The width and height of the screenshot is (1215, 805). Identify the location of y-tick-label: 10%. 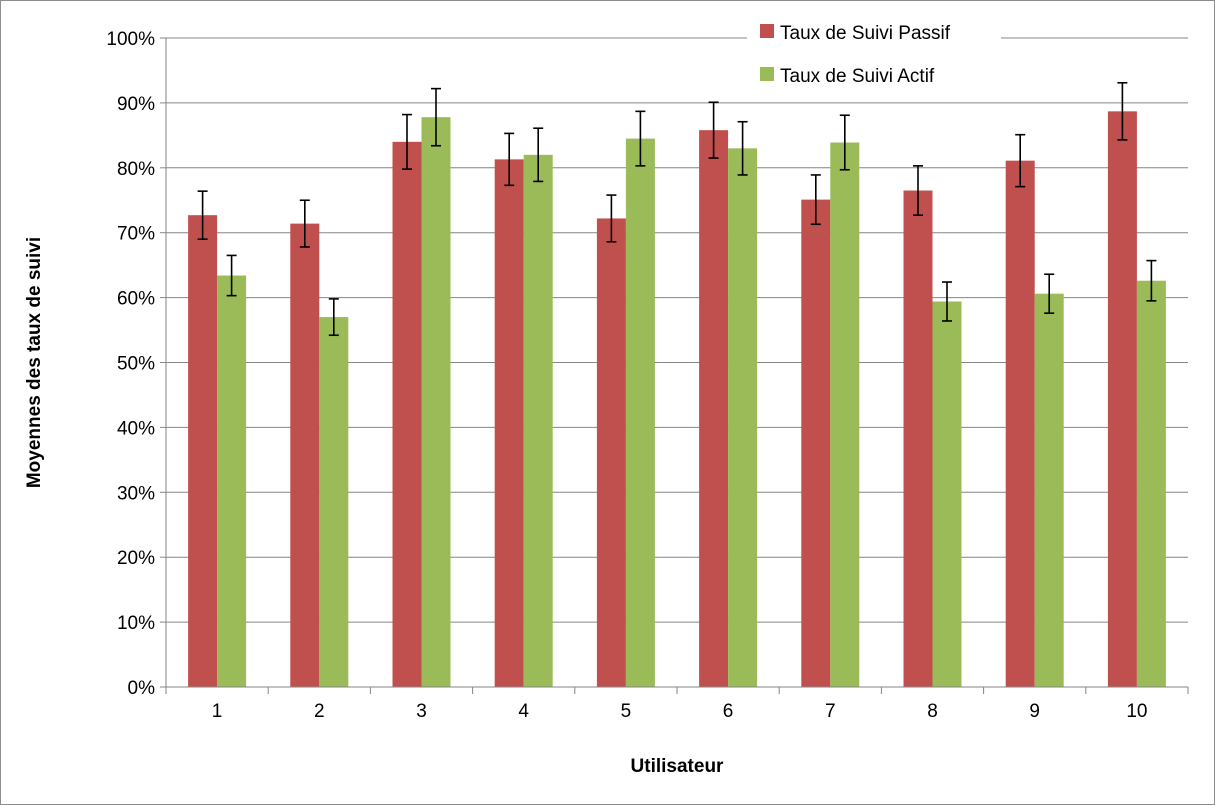
(136, 623).